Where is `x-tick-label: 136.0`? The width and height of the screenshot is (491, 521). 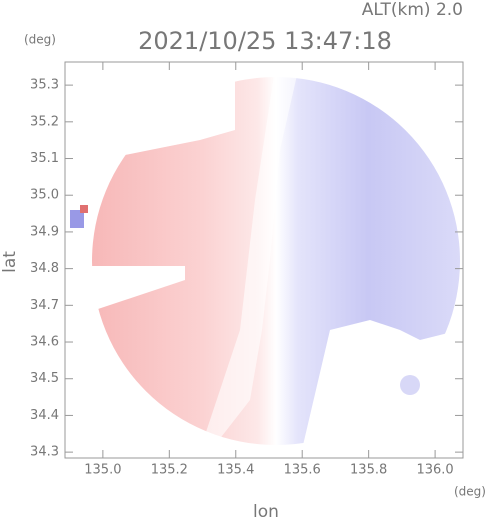
x-tick-label: 136.0 is located at coordinates (434, 470).